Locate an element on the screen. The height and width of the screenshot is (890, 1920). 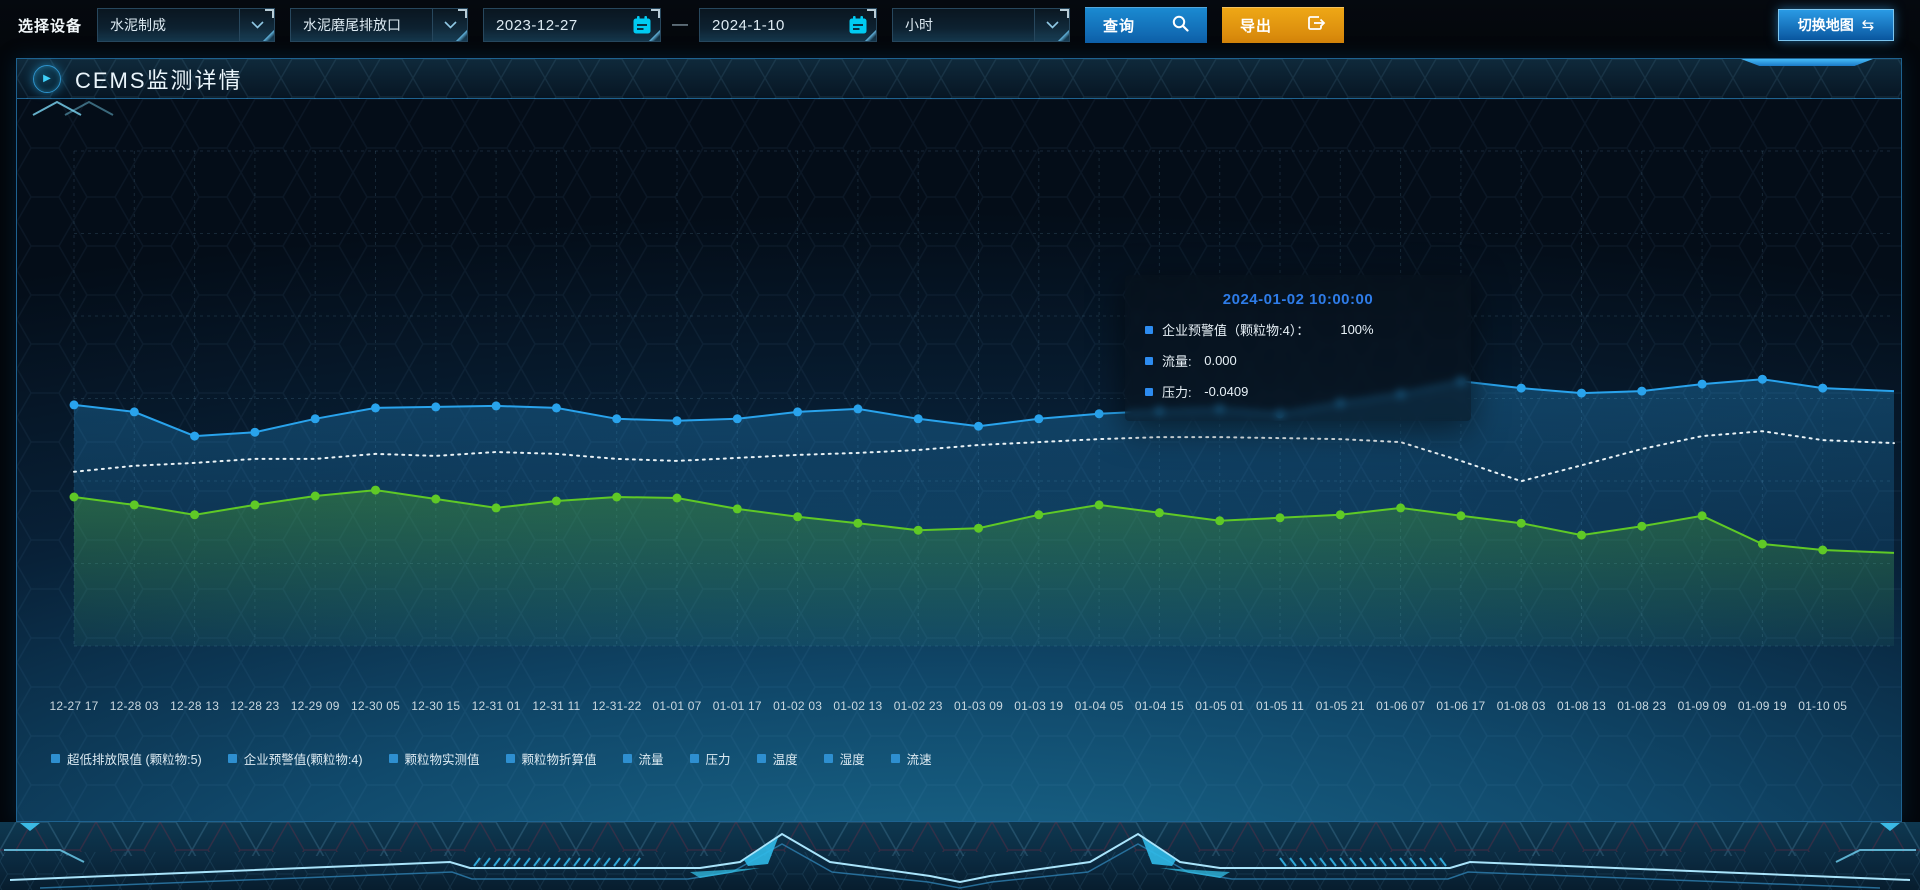
x-axis-label: 12-28 23 is located at coordinates (255, 706).